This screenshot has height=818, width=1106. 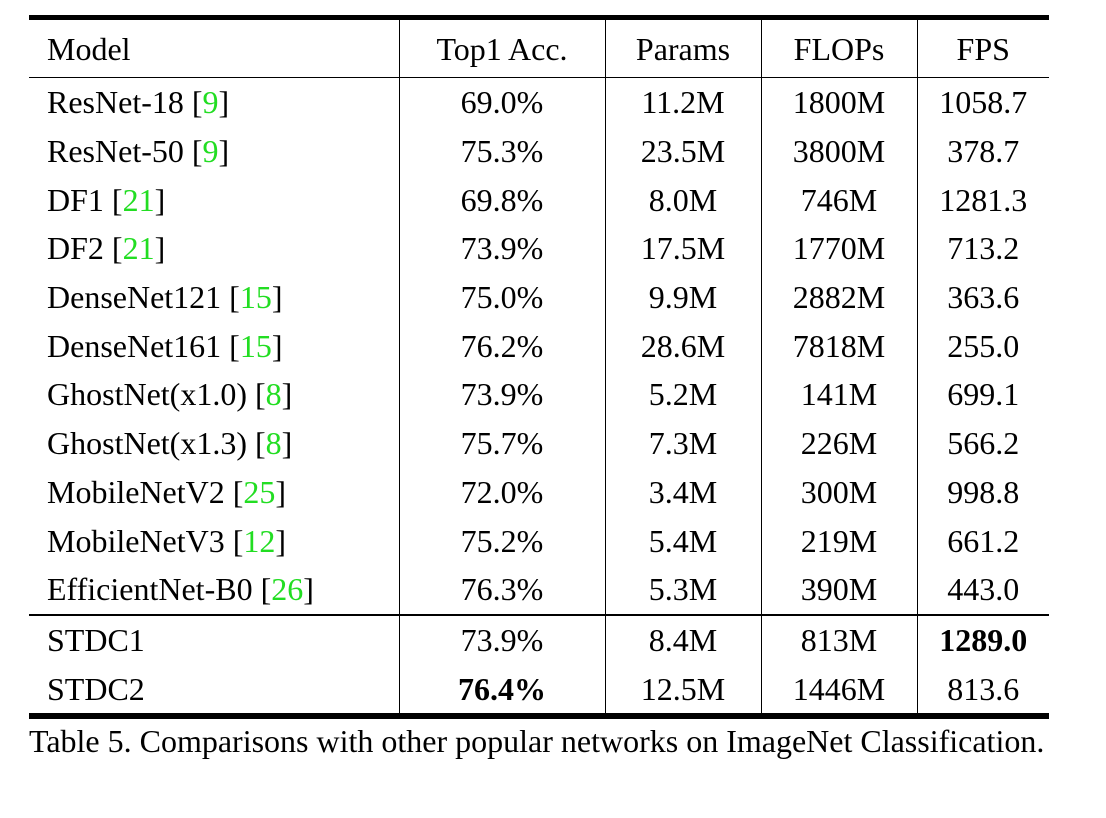 I want to click on value: 699.1, so click(x=983, y=394).